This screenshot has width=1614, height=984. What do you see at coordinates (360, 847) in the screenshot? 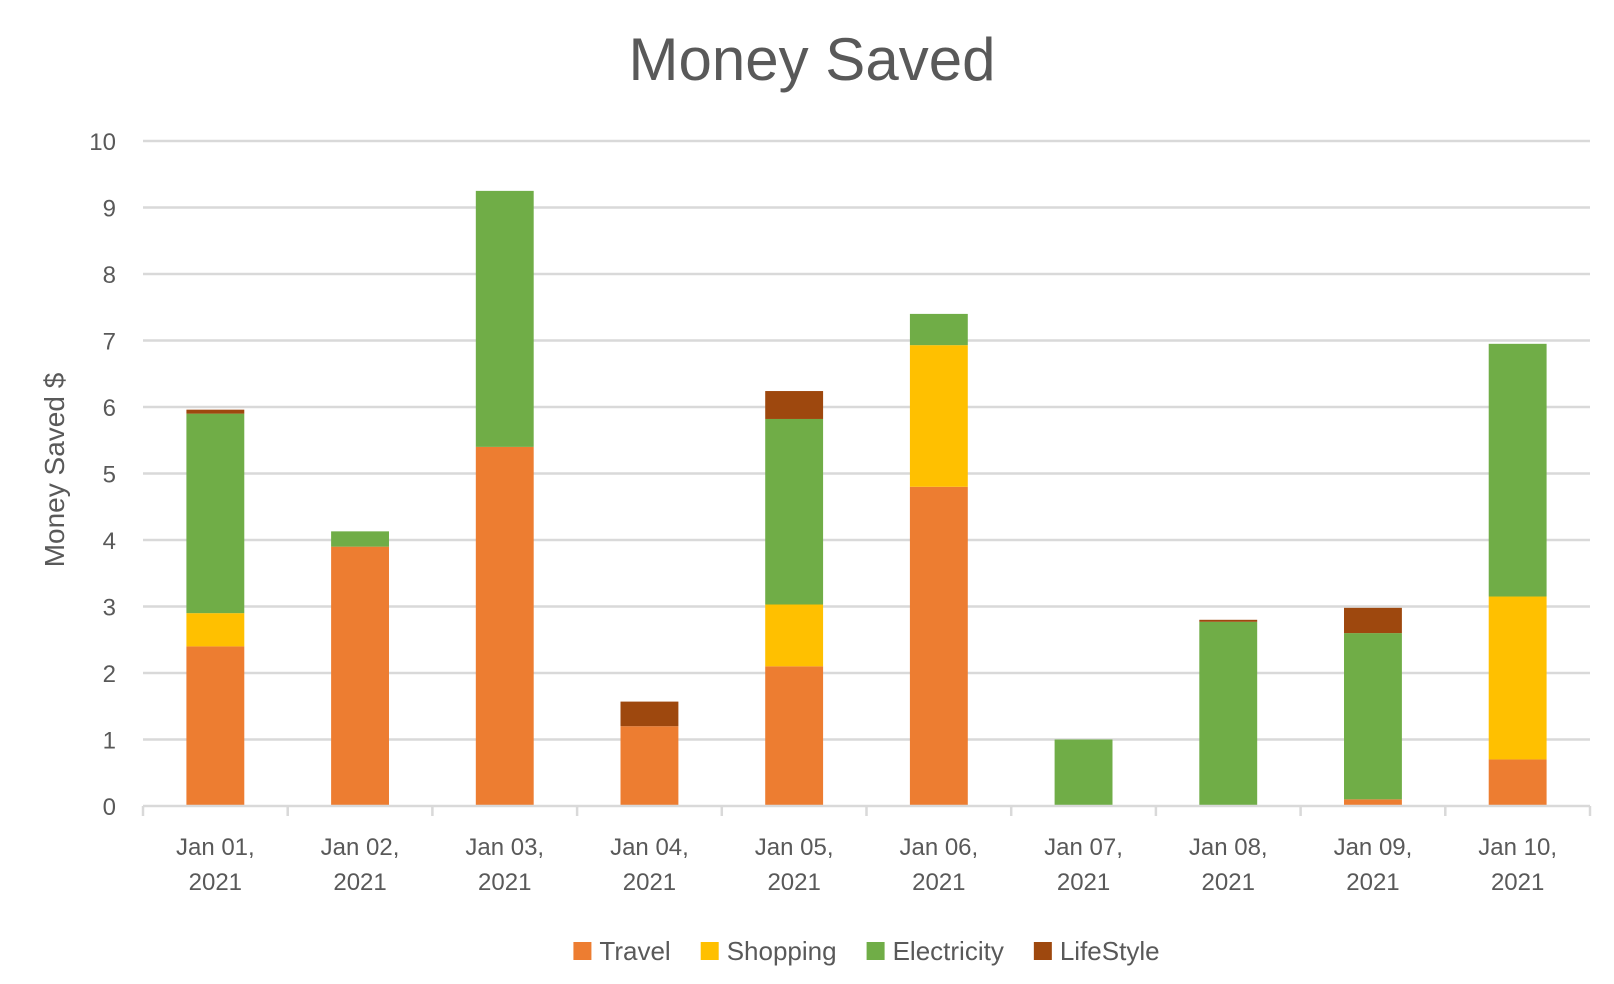
I see `x-tick-label: Jan 02,` at bounding box center [360, 847].